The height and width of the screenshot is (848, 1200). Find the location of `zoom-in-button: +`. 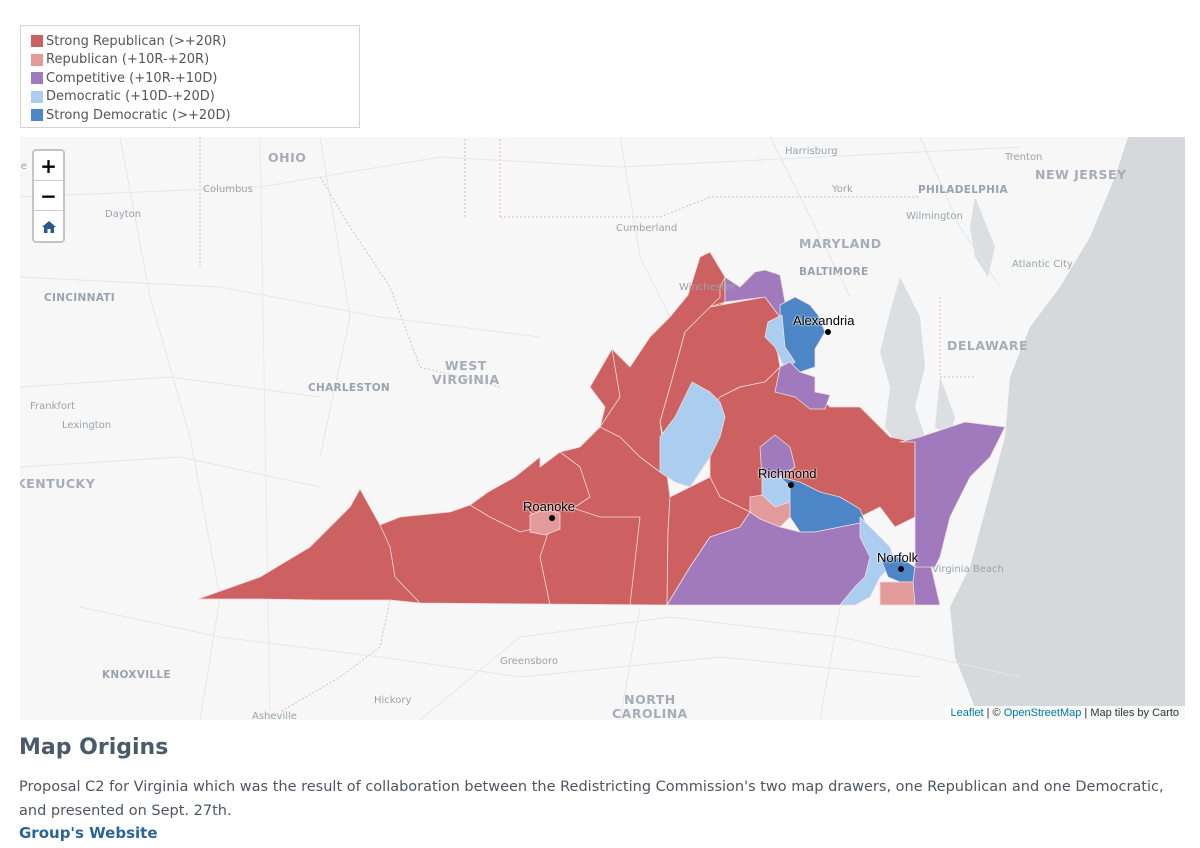

zoom-in-button: + is located at coordinates (48, 166).